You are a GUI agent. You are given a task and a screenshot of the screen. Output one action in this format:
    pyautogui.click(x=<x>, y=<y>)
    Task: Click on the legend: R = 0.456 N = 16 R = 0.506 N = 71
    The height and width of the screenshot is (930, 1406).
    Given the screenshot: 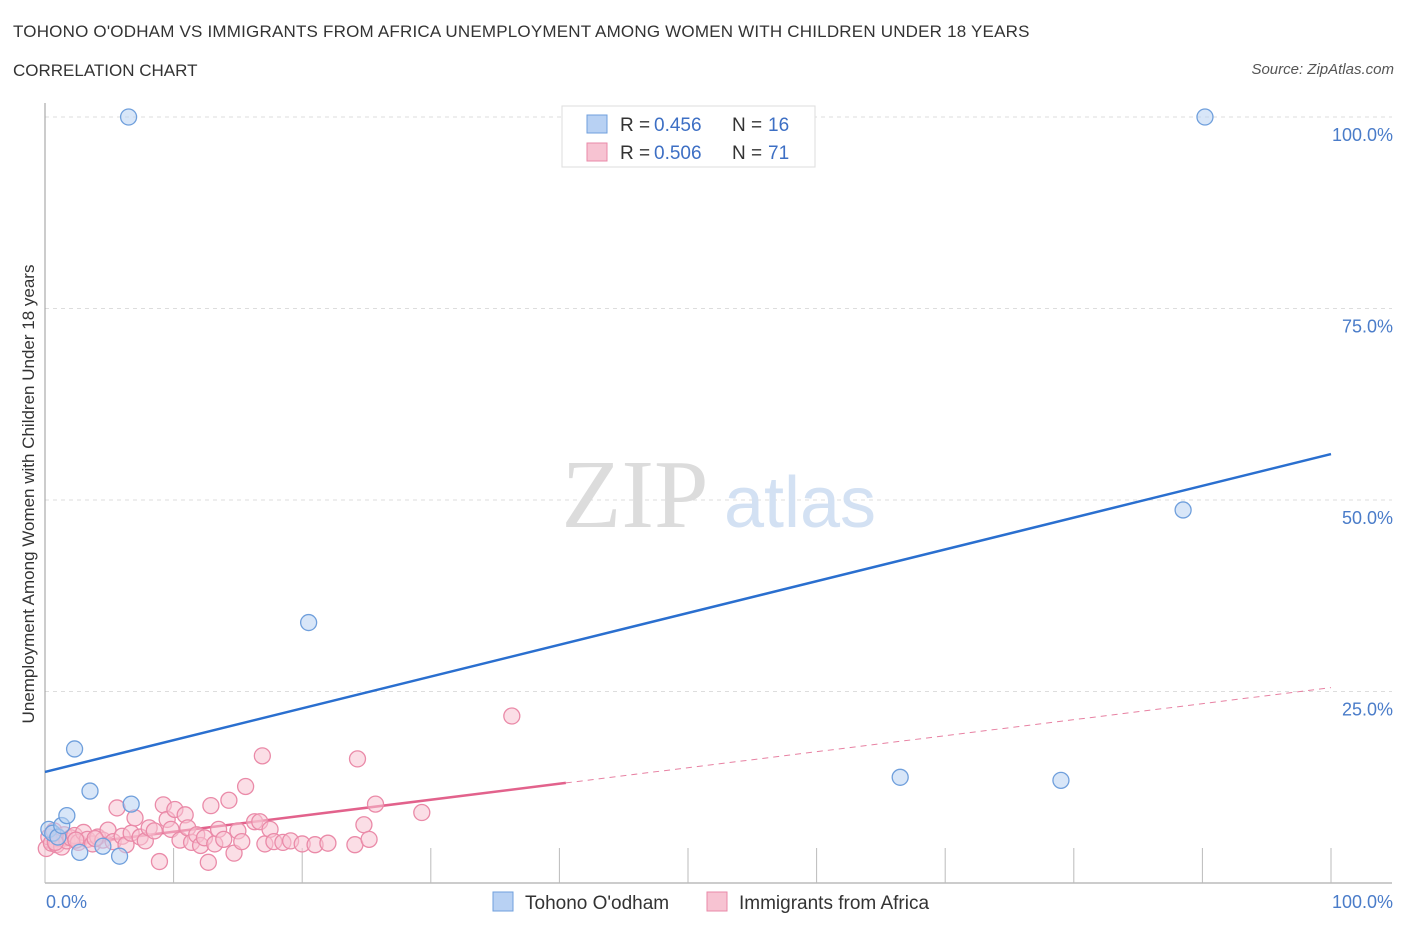 What is the action you would take?
    pyautogui.click(x=688, y=136)
    